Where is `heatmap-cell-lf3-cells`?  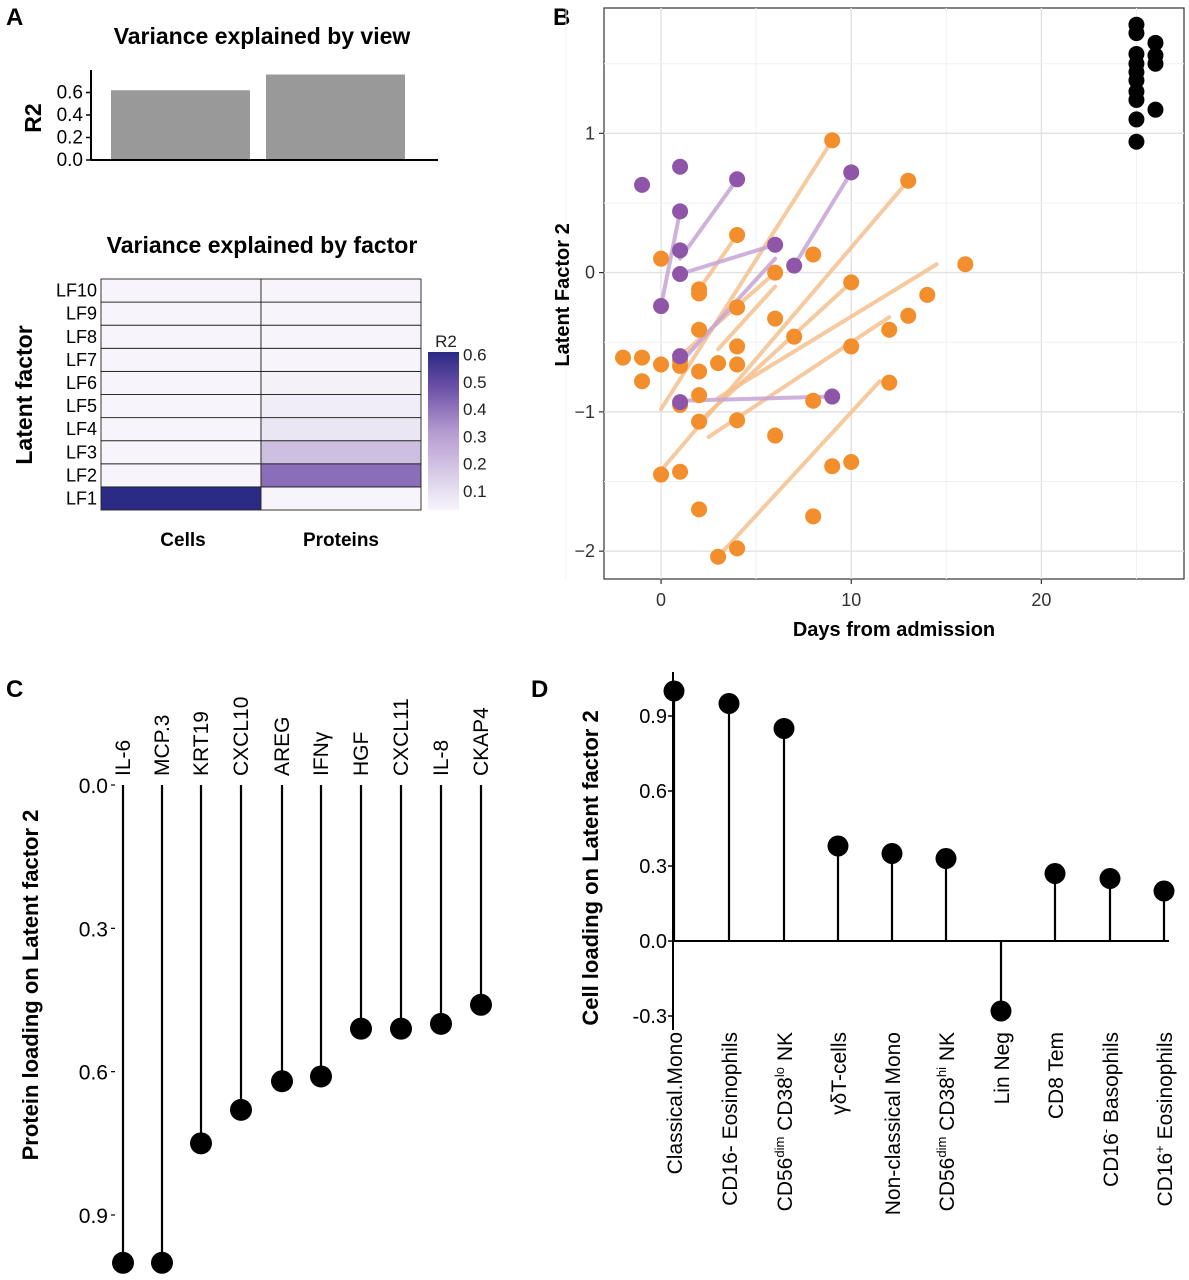
heatmap-cell-lf3-cells is located at coordinates (181, 452).